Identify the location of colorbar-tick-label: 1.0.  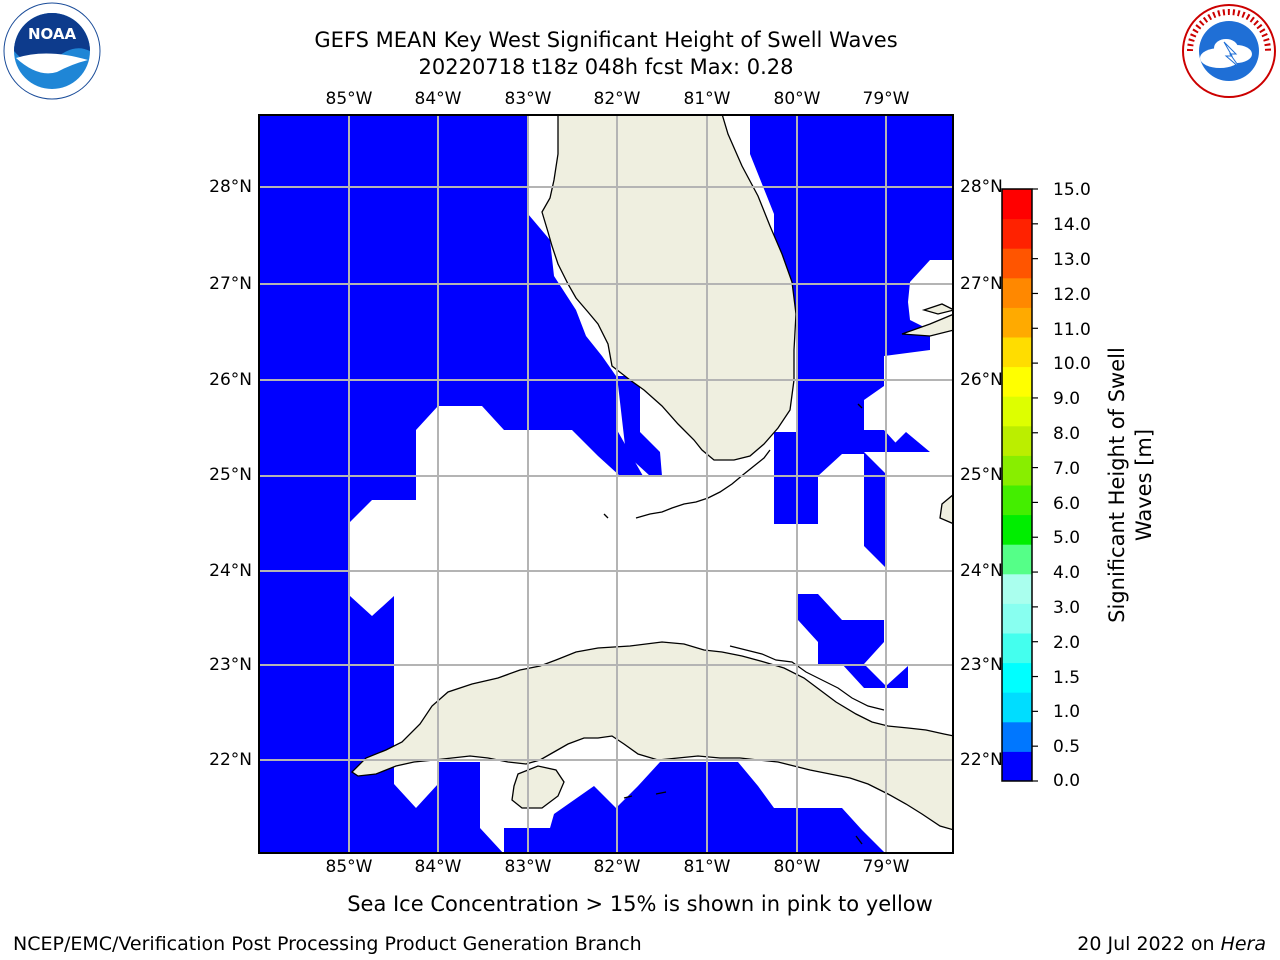
(1067, 712).